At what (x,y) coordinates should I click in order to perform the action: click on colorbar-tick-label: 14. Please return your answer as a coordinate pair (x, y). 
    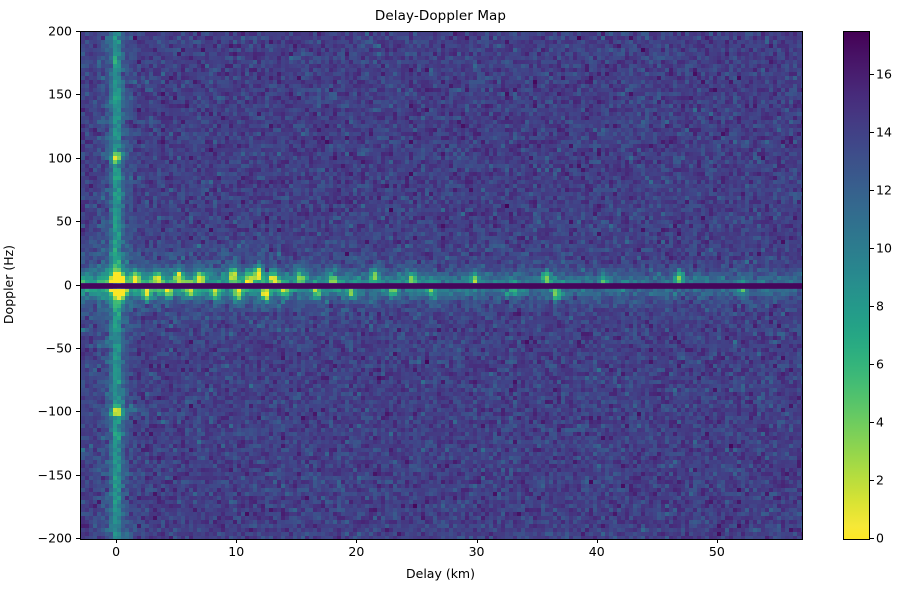
    Looking at the image, I should click on (884, 132).